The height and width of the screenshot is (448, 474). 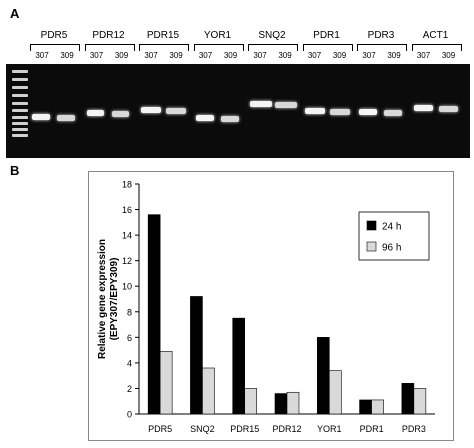 I want to click on x-tick-label: PDR12, so click(x=286, y=429).